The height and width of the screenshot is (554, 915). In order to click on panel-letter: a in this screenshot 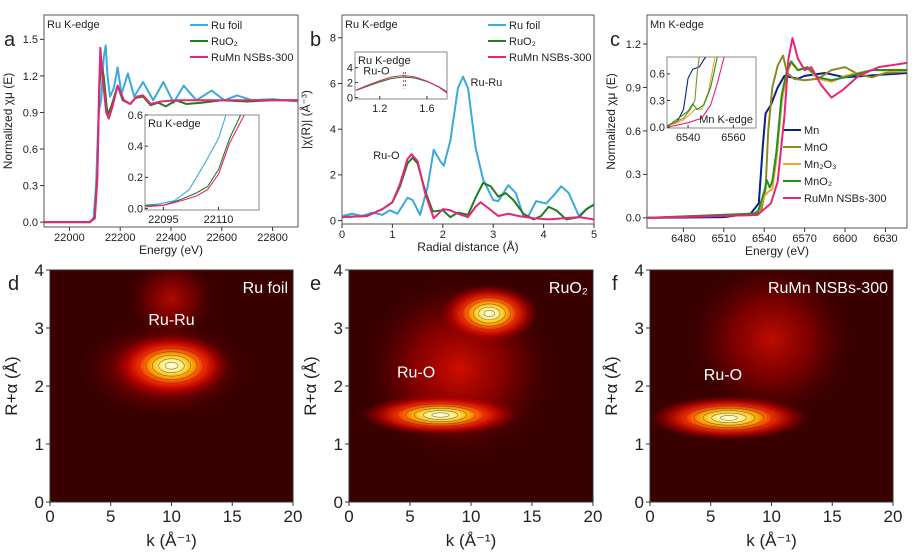, I will do `click(10, 40)`.